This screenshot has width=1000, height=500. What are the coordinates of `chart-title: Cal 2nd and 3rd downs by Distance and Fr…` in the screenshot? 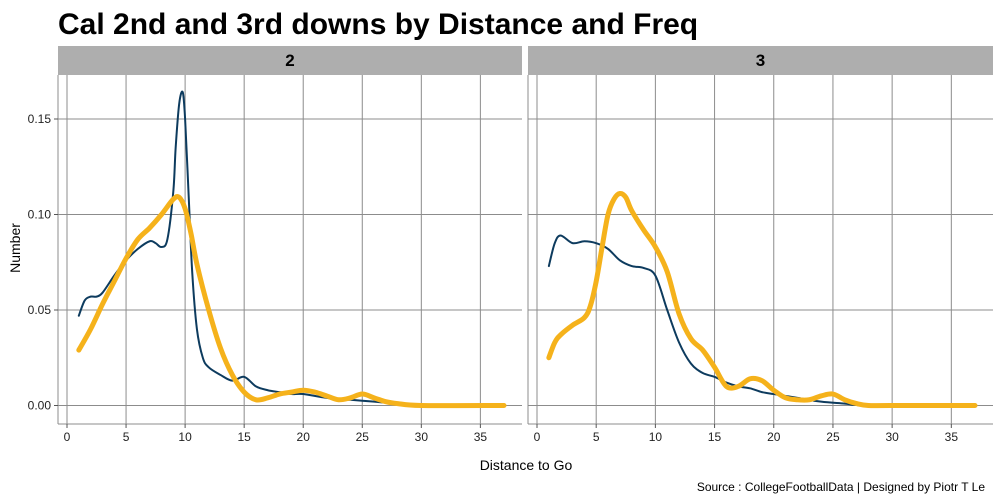 It's located at (378, 24).